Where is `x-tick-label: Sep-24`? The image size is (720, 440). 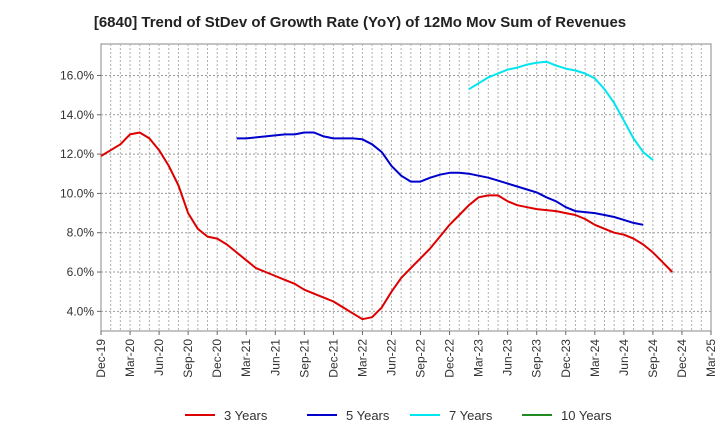
x-tick-label: Sep-24 is located at coordinates (653, 358).